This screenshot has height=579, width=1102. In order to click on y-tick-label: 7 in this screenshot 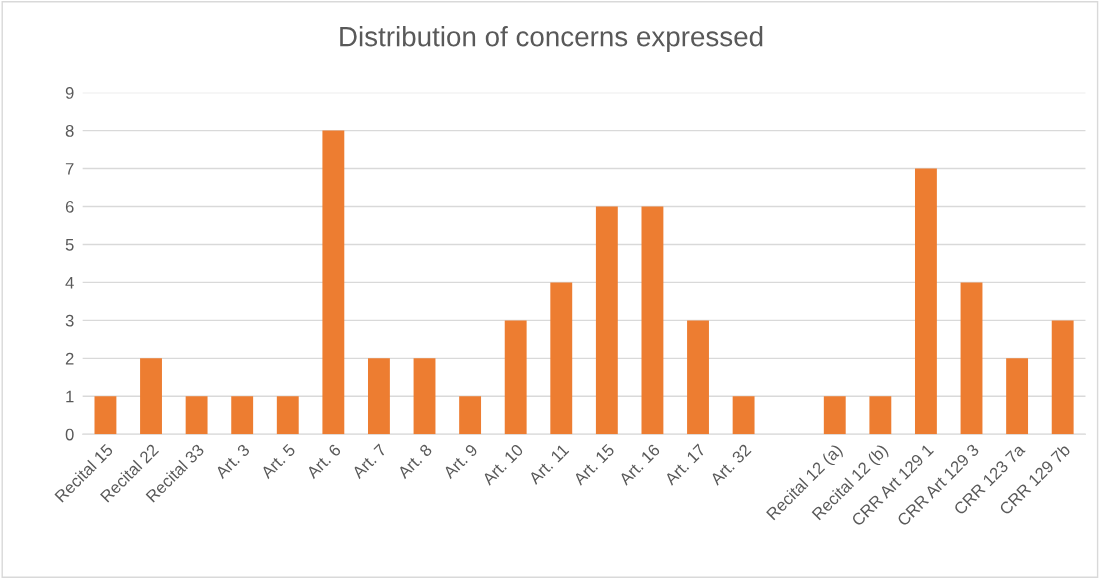, I will do `click(69, 169)`.